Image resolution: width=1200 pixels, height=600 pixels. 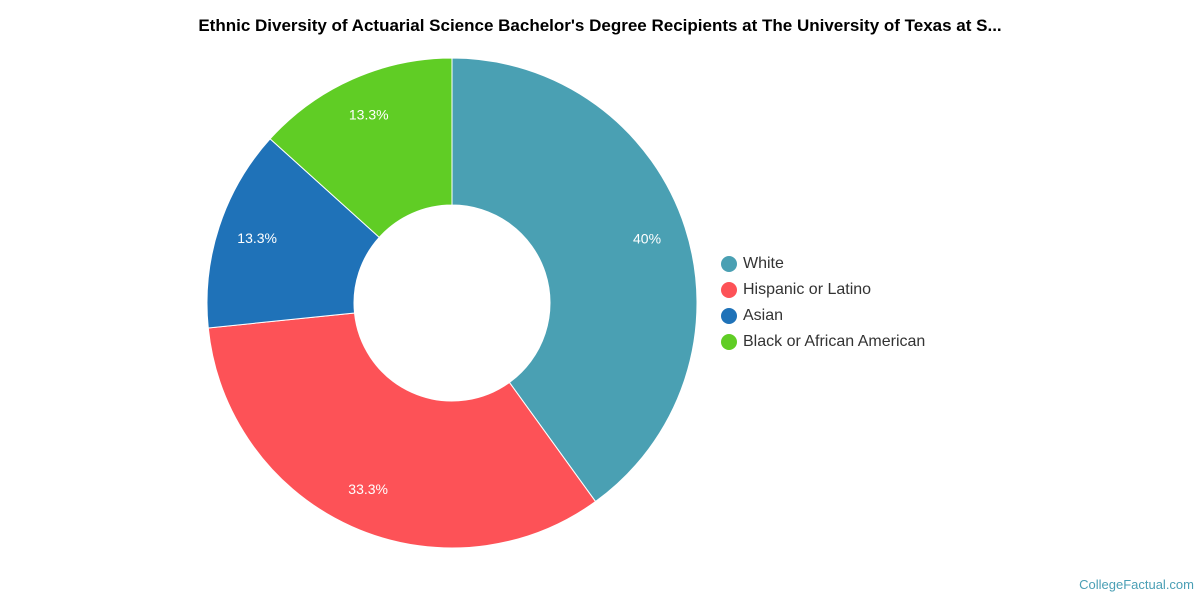 What do you see at coordinates (293, 233) in the screenshot?
I see `slice-asian` at bounding box center [293, 233].